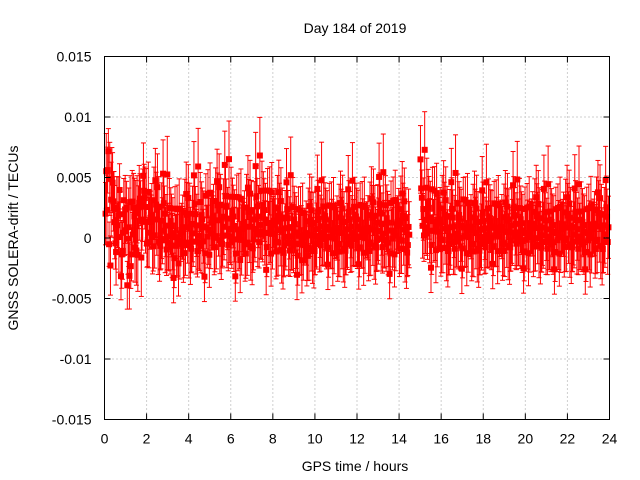  Describe the element at coordinates (189, 439) in the screenshot. I see `x-tick-label: 4` at that location.